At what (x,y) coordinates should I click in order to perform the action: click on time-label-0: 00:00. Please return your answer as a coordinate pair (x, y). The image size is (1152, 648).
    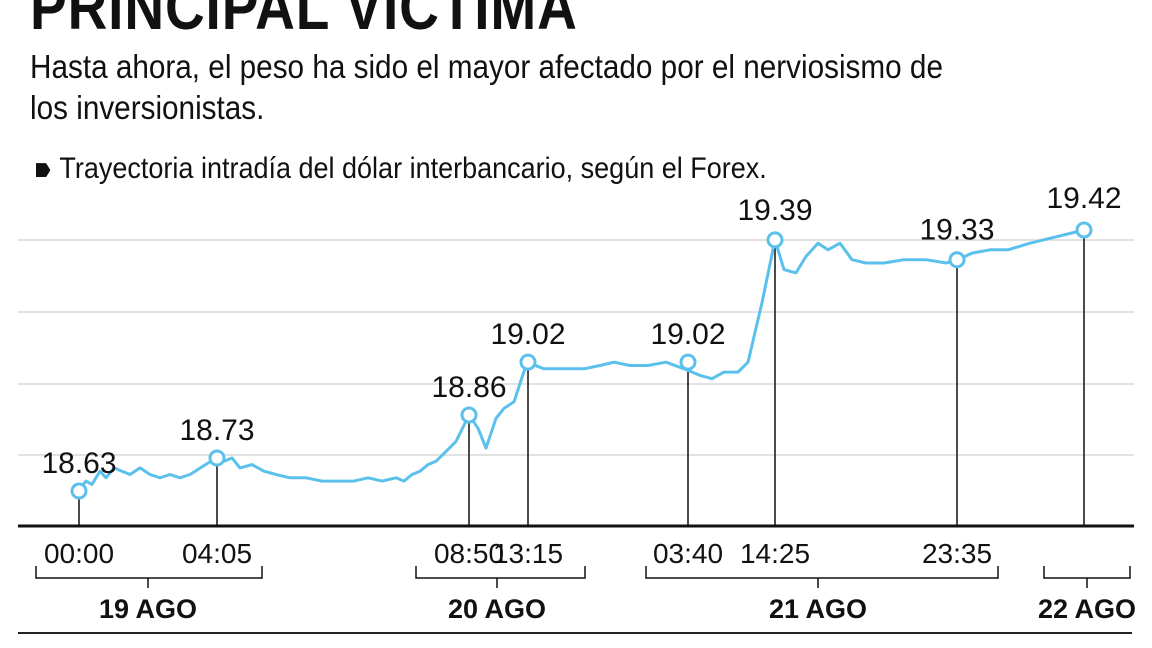
    Looking at the image, I should click on (79, 553).